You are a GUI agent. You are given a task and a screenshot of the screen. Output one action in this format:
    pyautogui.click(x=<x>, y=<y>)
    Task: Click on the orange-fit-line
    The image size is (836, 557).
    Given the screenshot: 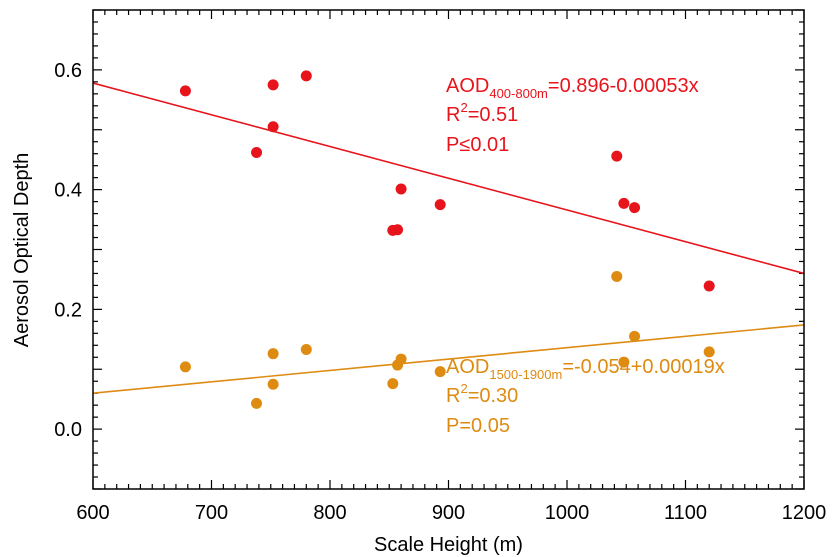 What is the action you would take?
    pyautogui.click(x=448, y=359)
    